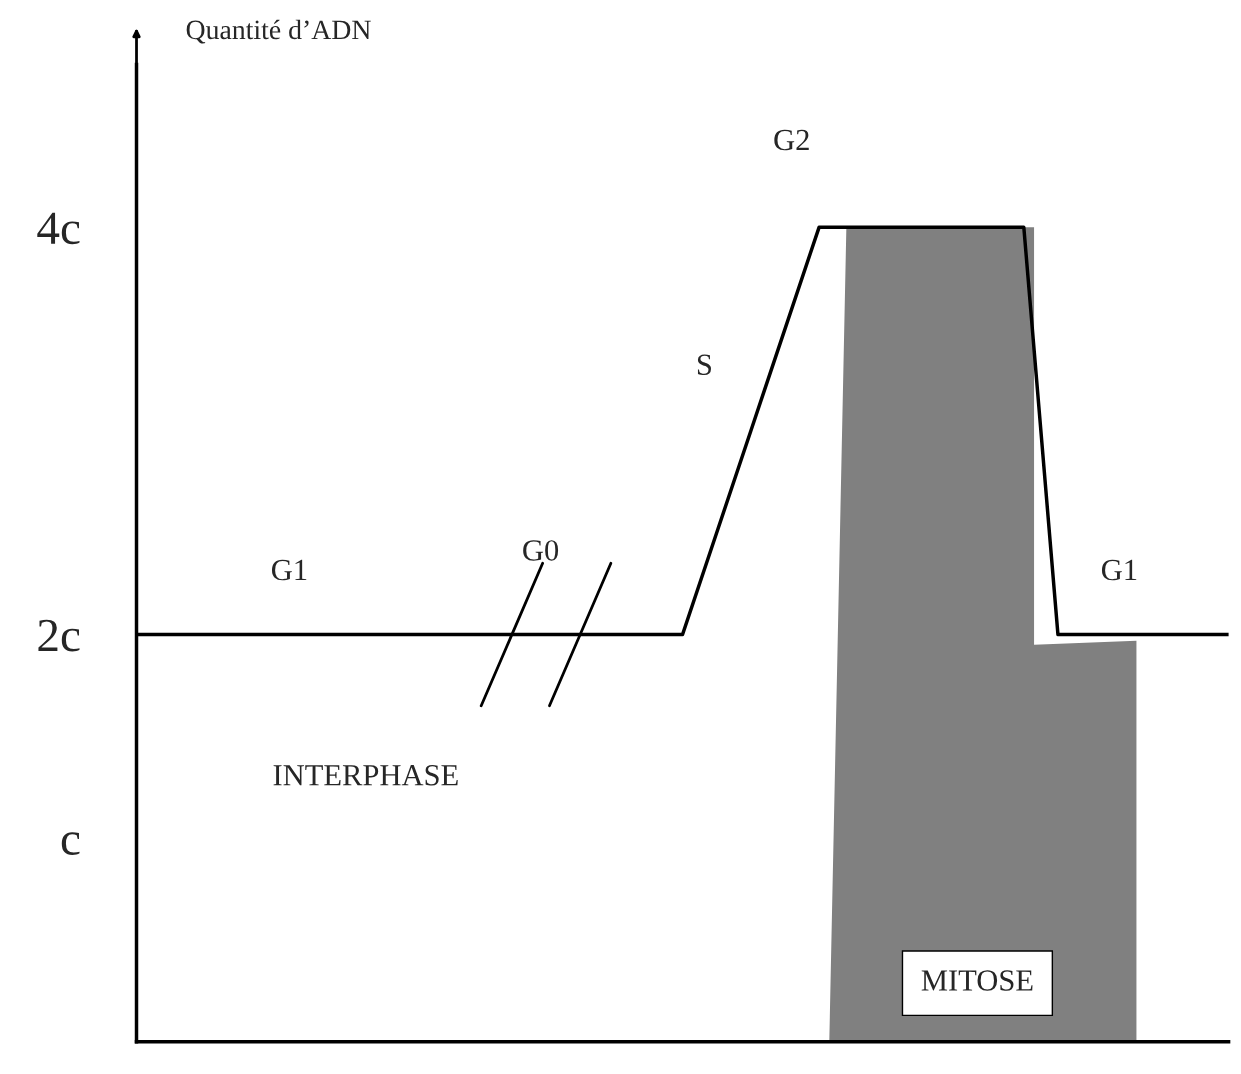  I want to click on y-tick-label: 4c, so click(58, 228).